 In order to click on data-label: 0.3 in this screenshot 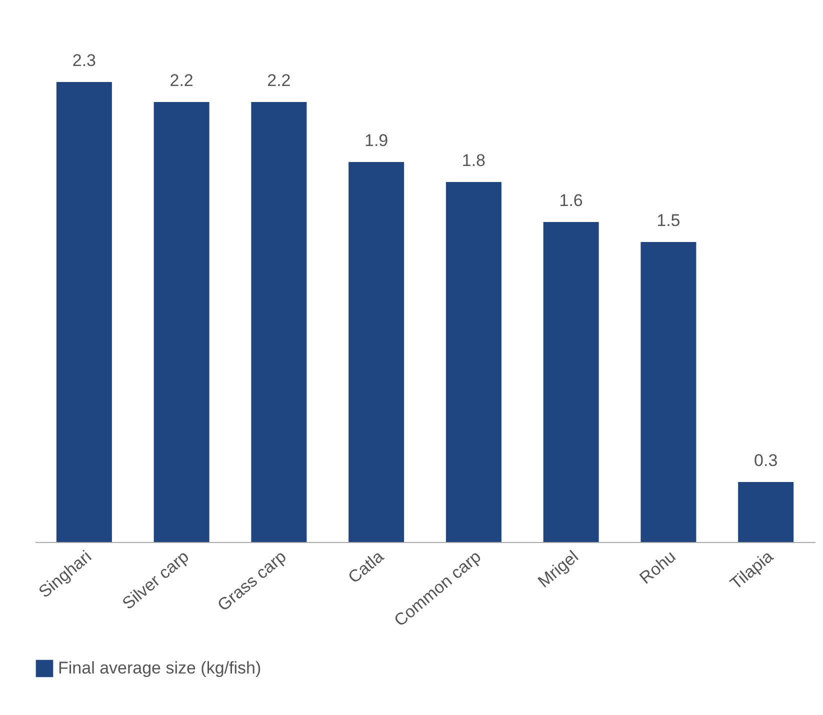, I will do `click(766, 460)`.